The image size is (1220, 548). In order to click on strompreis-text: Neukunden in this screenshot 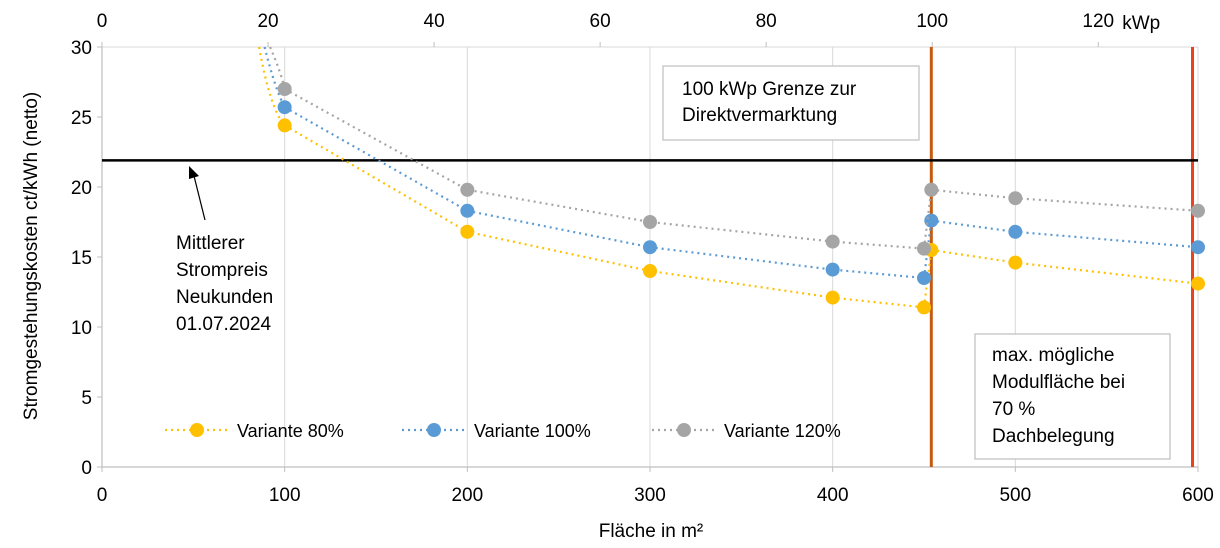, I will do `click(224, 297)`.